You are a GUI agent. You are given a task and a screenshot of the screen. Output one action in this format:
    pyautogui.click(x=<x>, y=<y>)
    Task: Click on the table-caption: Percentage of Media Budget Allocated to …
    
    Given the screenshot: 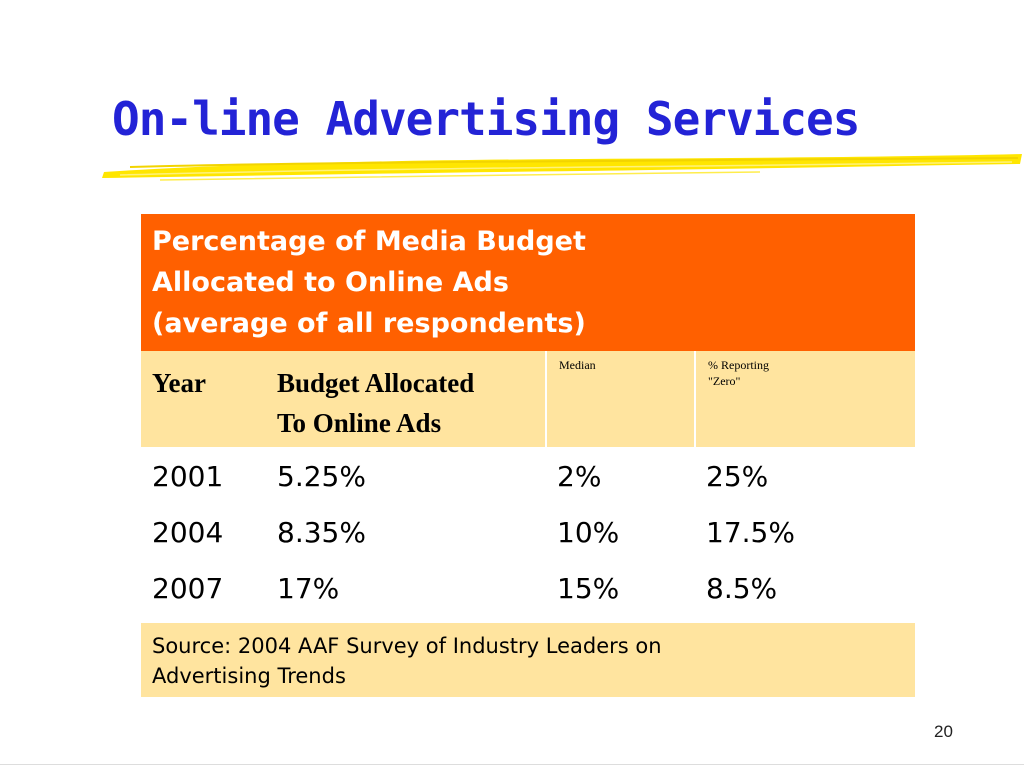 What is the action you would take?
    pyautogui.click(x=528, y=282)
    